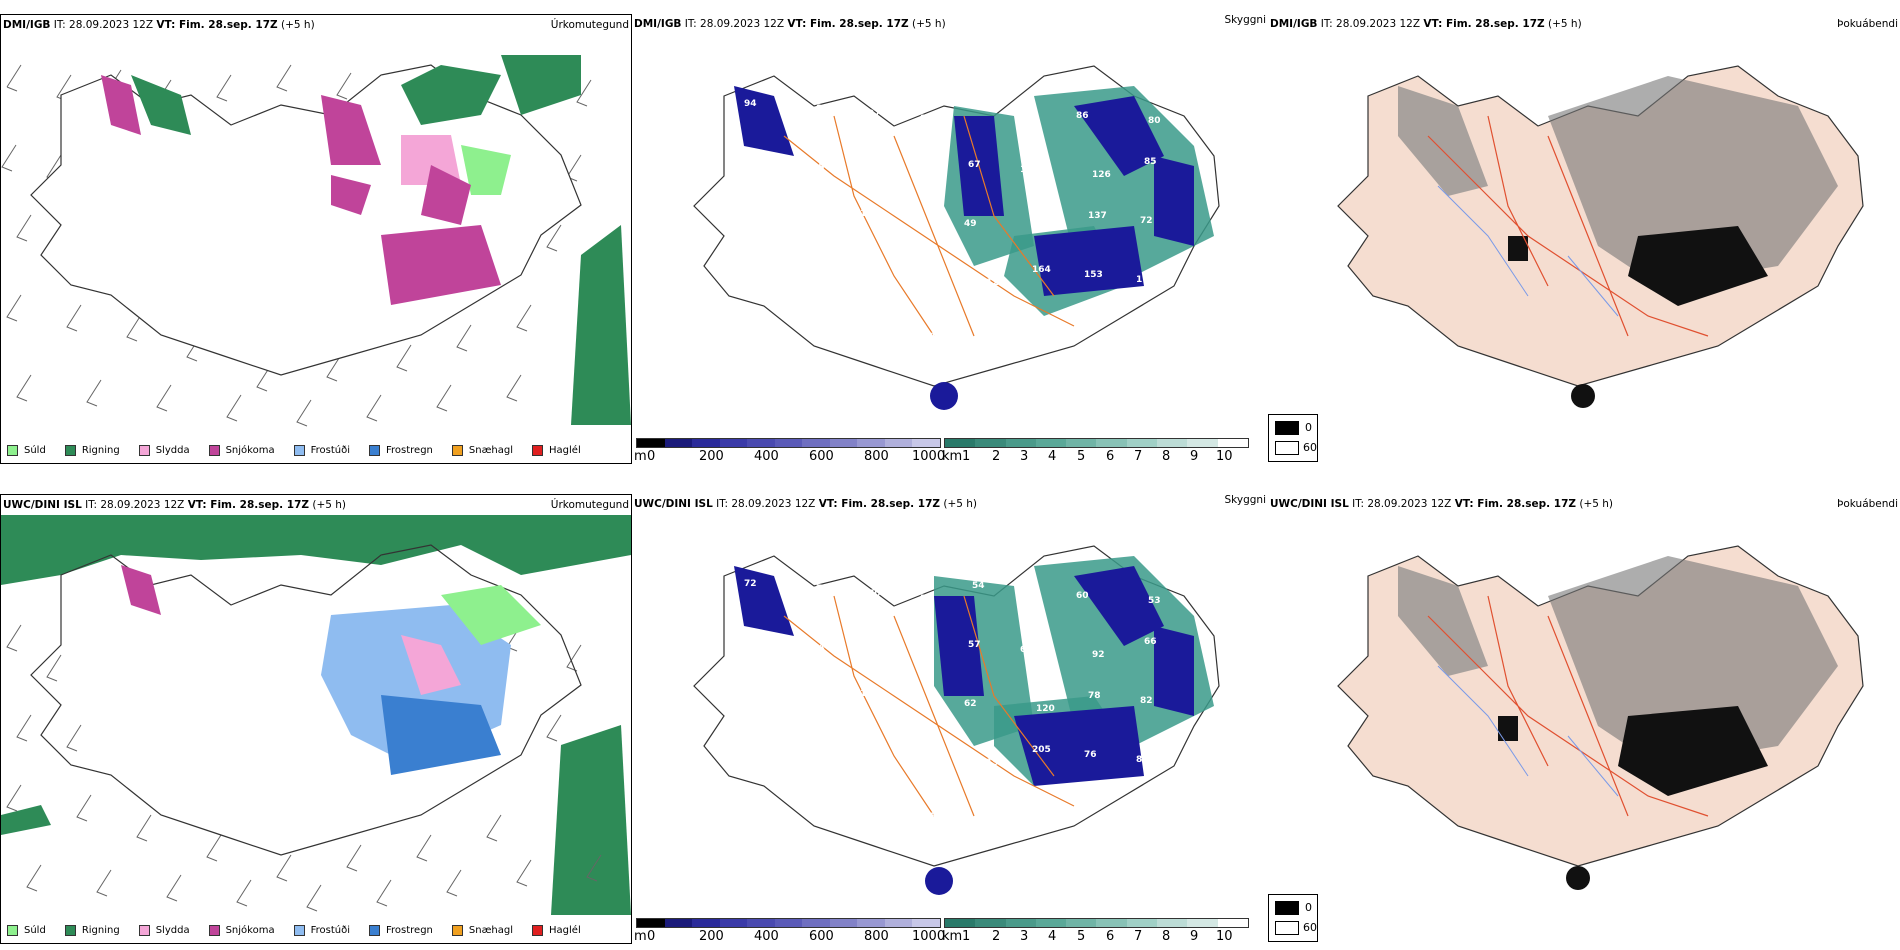 The image size is (1900, 950). What do you see at coordinates (1150, 642) in the screenshot?
I see `ceiling-value-label: 66` at bounding box center [1150, 642].